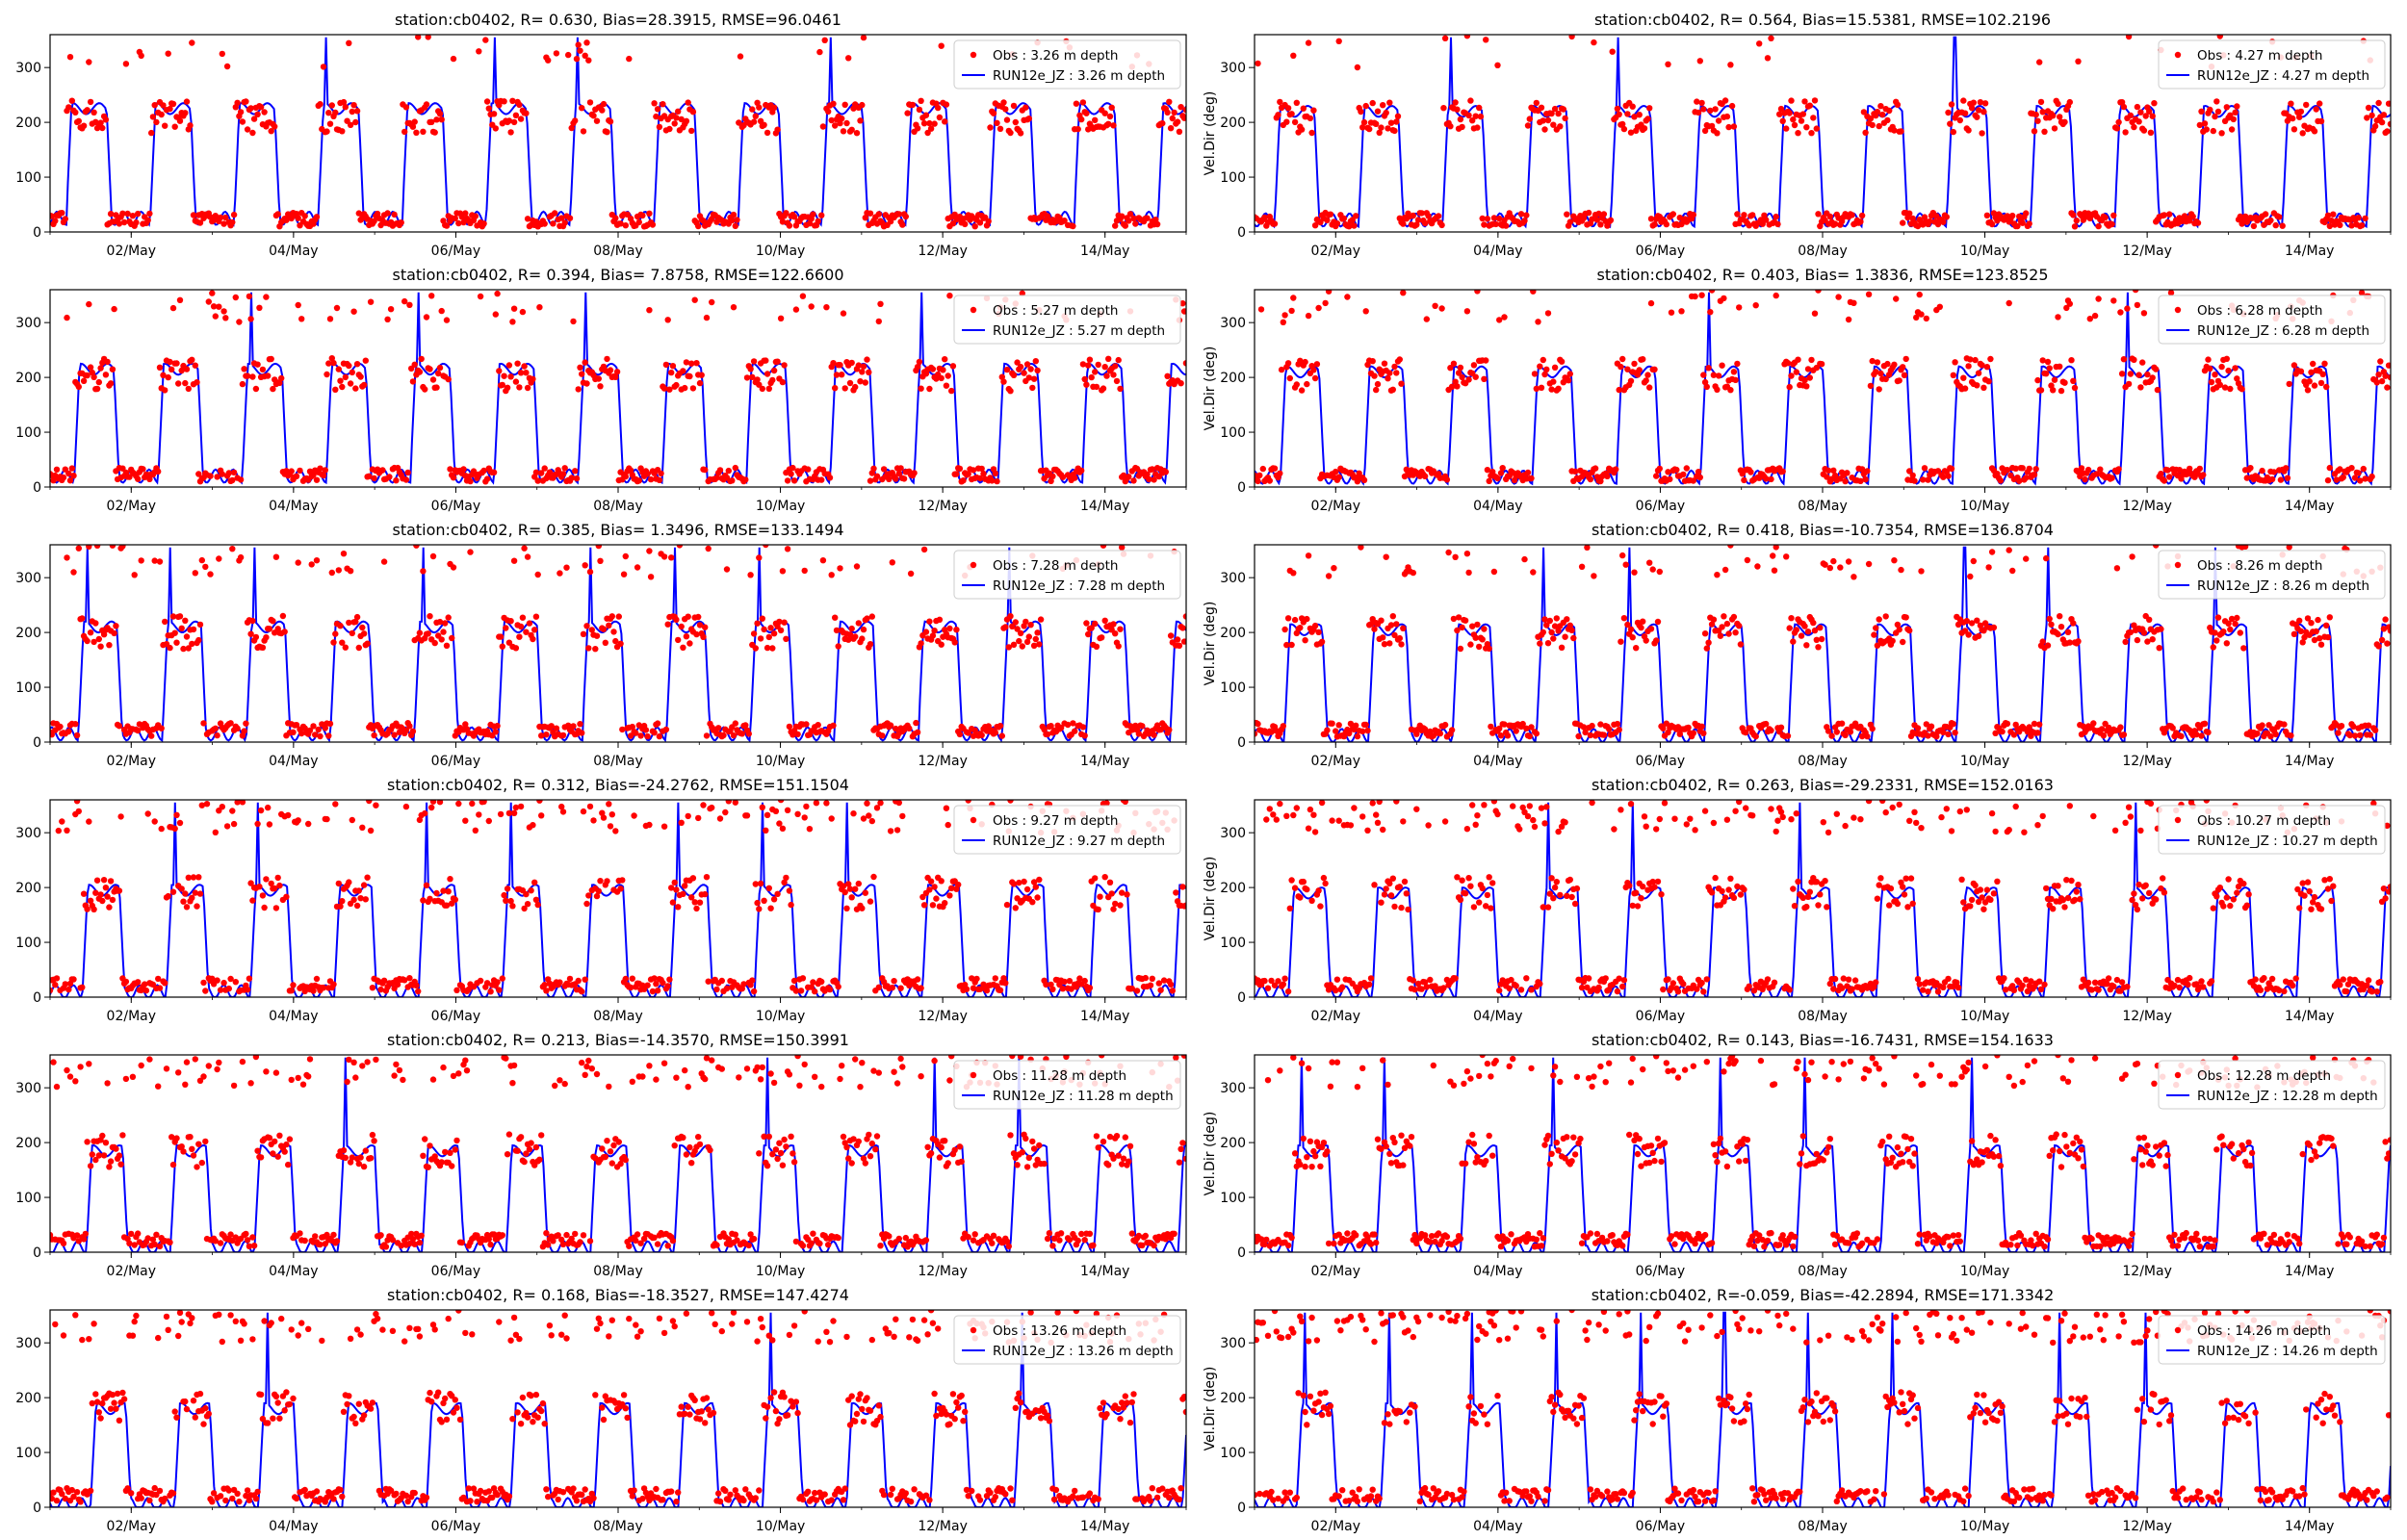 The image size is (2407, 1540). What do you see at coordinates (1210, 133) in the screenshot?
I see `y-axis-label: Vel.Dir (deg)` at bounding box center [1210, 133].